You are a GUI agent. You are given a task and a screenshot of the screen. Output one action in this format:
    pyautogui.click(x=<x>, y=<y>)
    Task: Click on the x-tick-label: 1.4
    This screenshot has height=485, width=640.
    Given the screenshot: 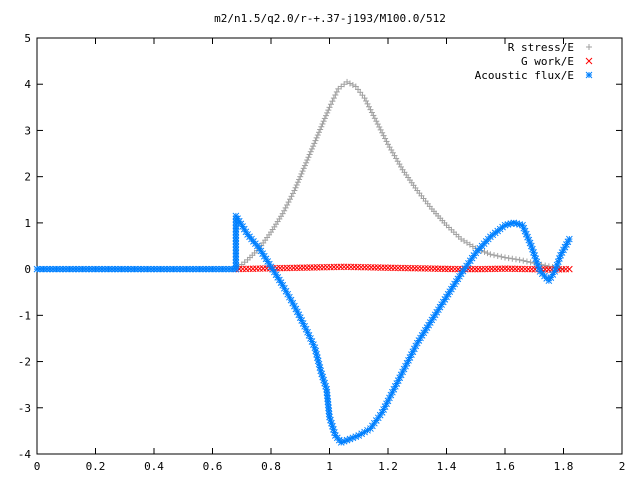 What is the action you would take?
    pyautogui.click(x=447, y=466)
    